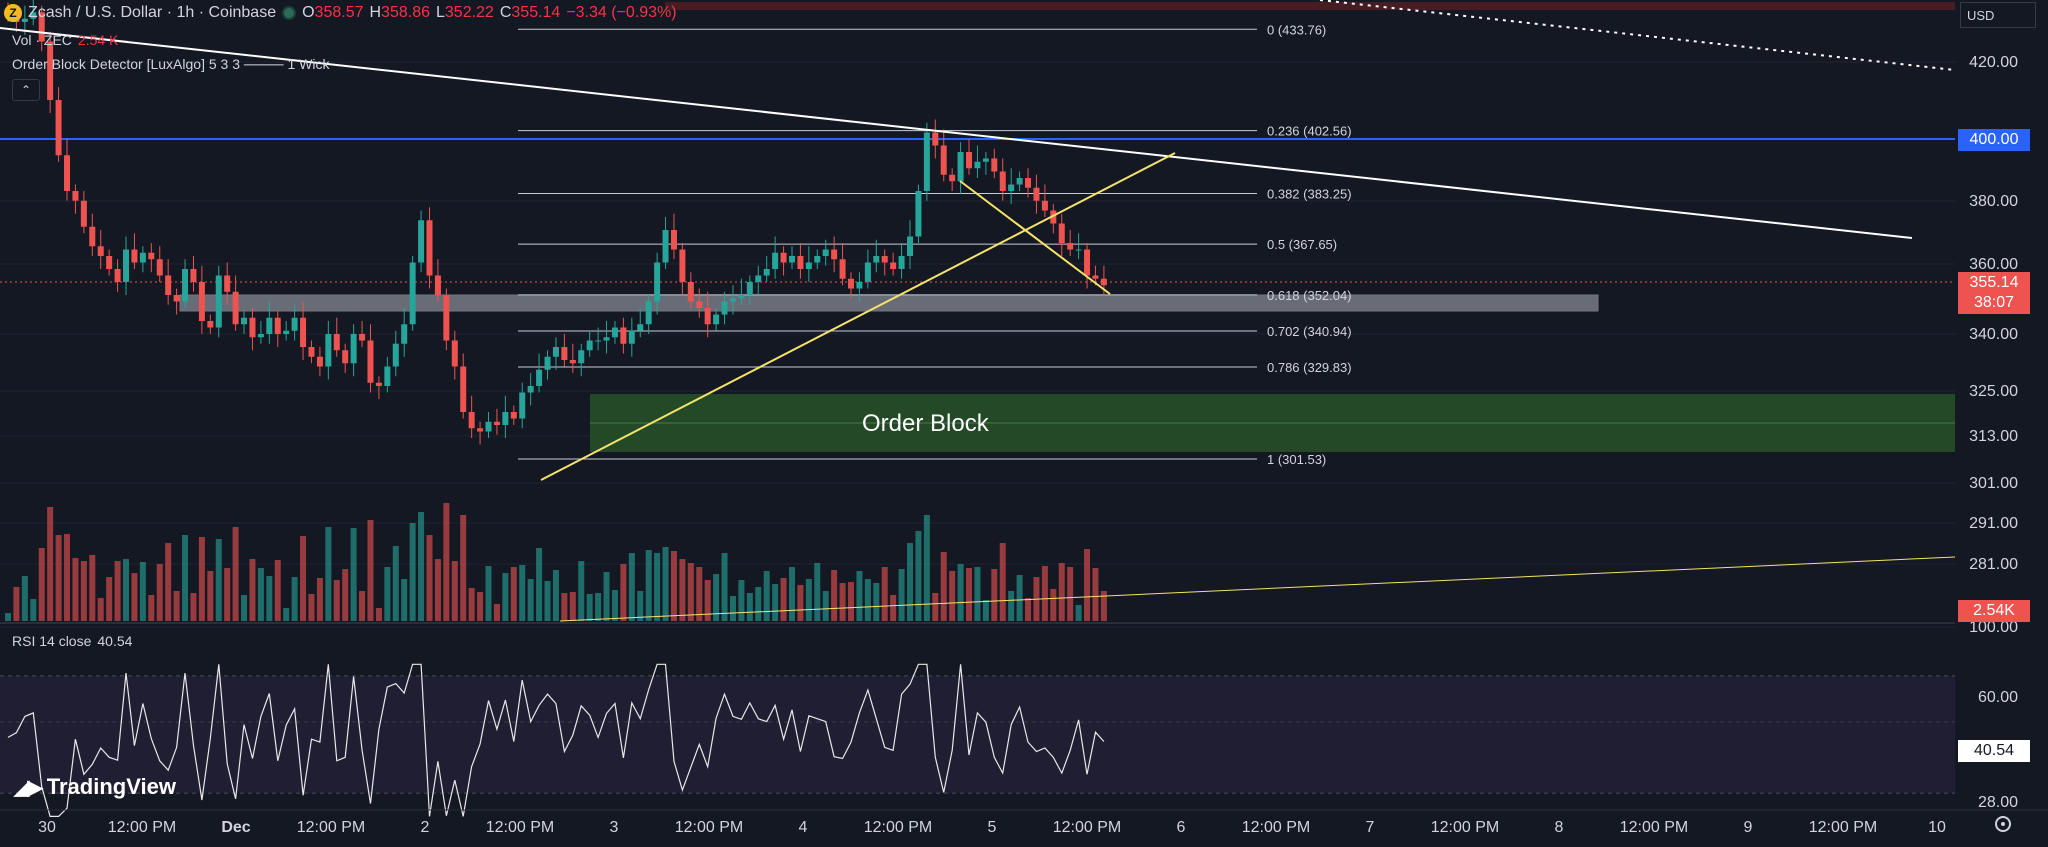 This screenshot has height=847, width=2048. Describe the element at coordinates (1310, 6) in the screenshot. I see `resistance-zone` at that location.